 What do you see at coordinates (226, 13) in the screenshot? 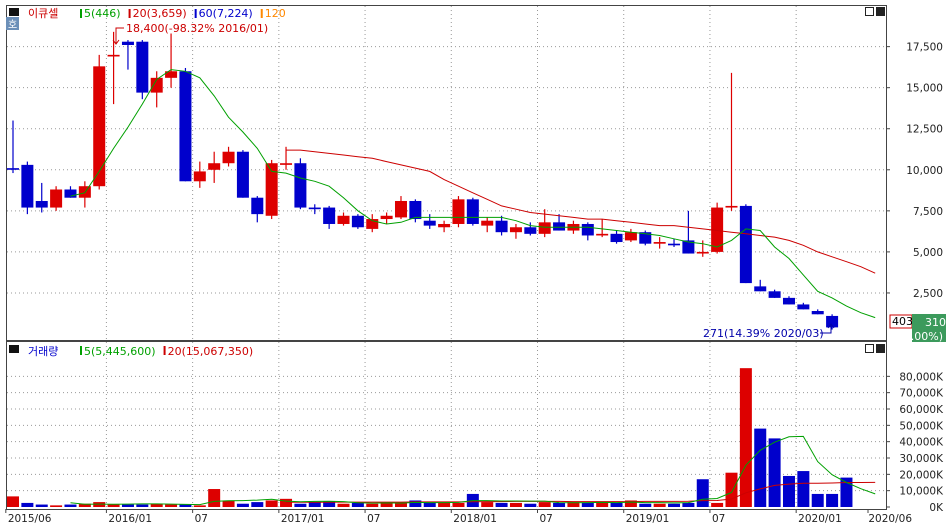
I see `legend-label-2: 60(7,224)` at bounding box center [226, 13].